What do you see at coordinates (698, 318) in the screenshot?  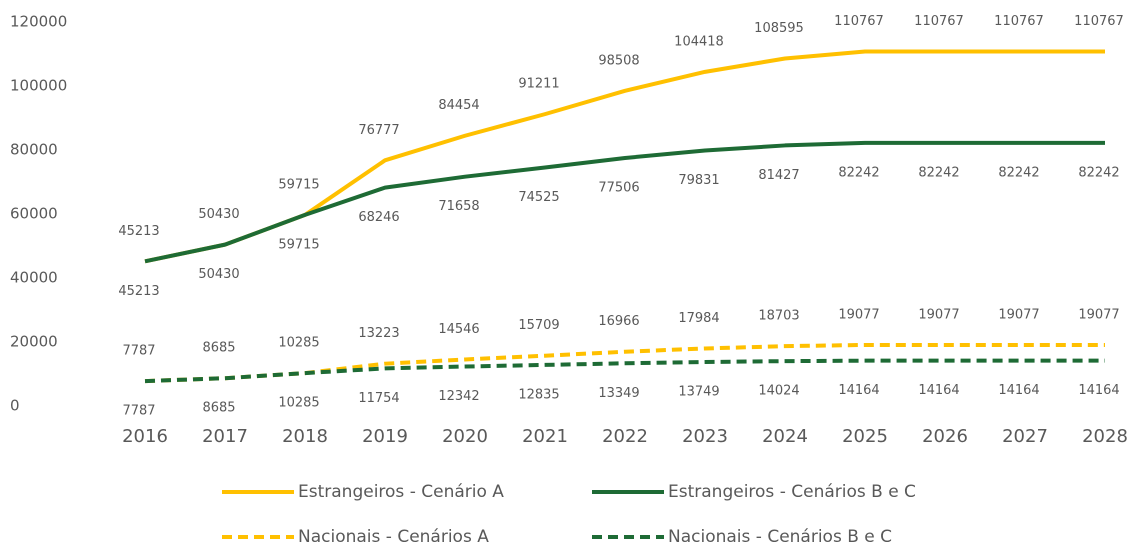 I see `data-label: 17984` at bounding box center [698, 318].